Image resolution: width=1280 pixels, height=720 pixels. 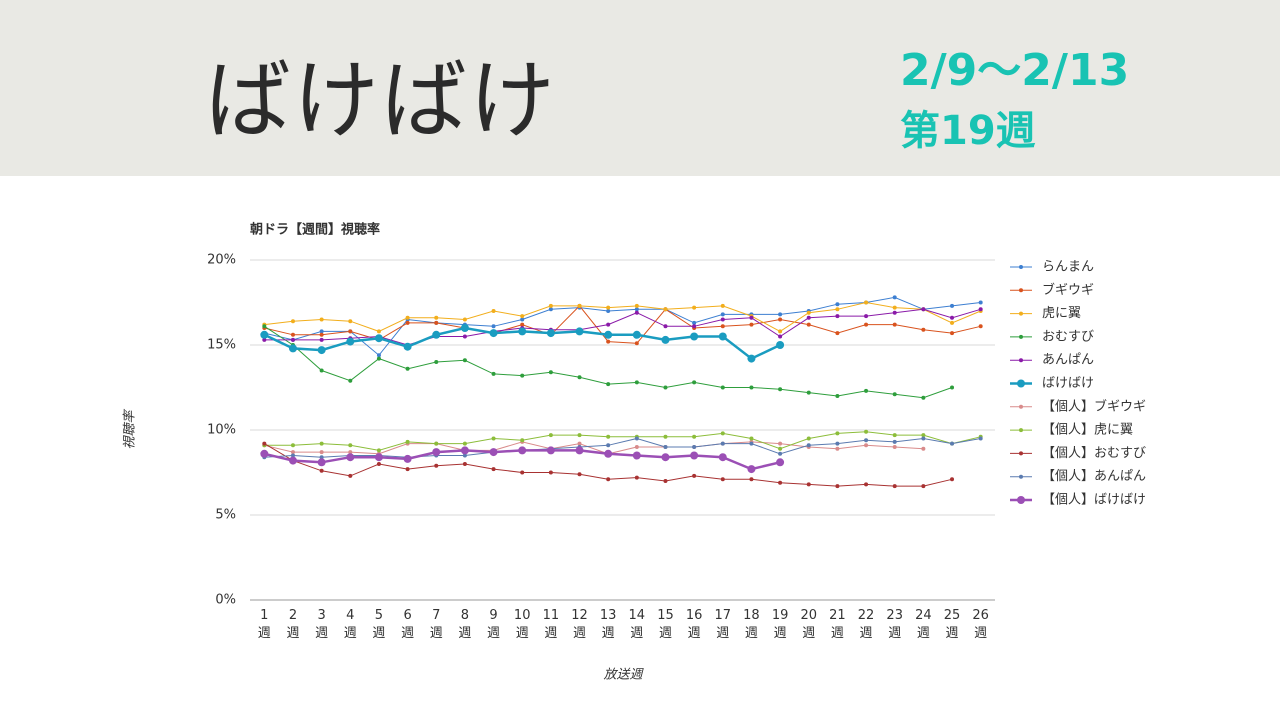 What do you see at coordinates (379, 624) in the screenshot?
I see `x-tick-label: 5 週` at bounding box center [379, 624].